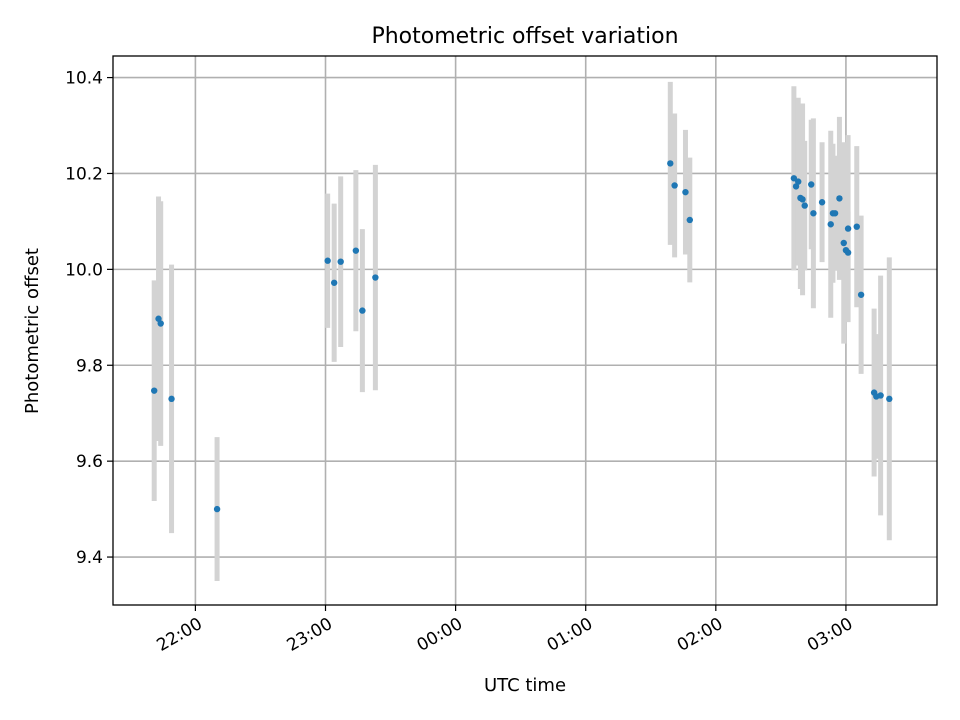 The height and width of the screenshot is (720, 960). Describe the element at coordinates (89, 462) in the screenshot. I see `y-tick-label: 9.6` at that location.